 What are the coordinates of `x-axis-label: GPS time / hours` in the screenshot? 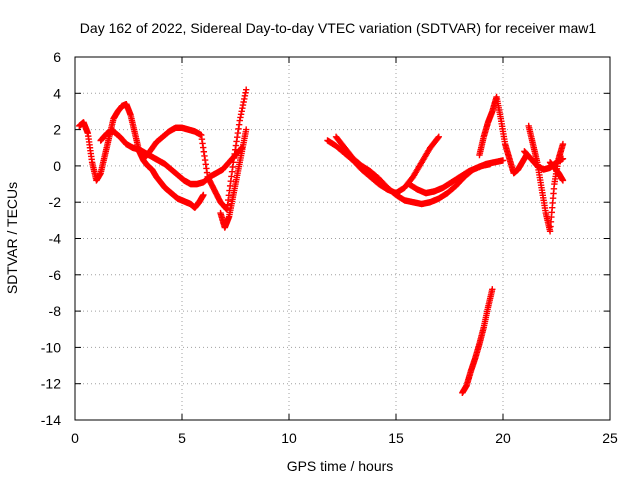 It's located at (340, 466).